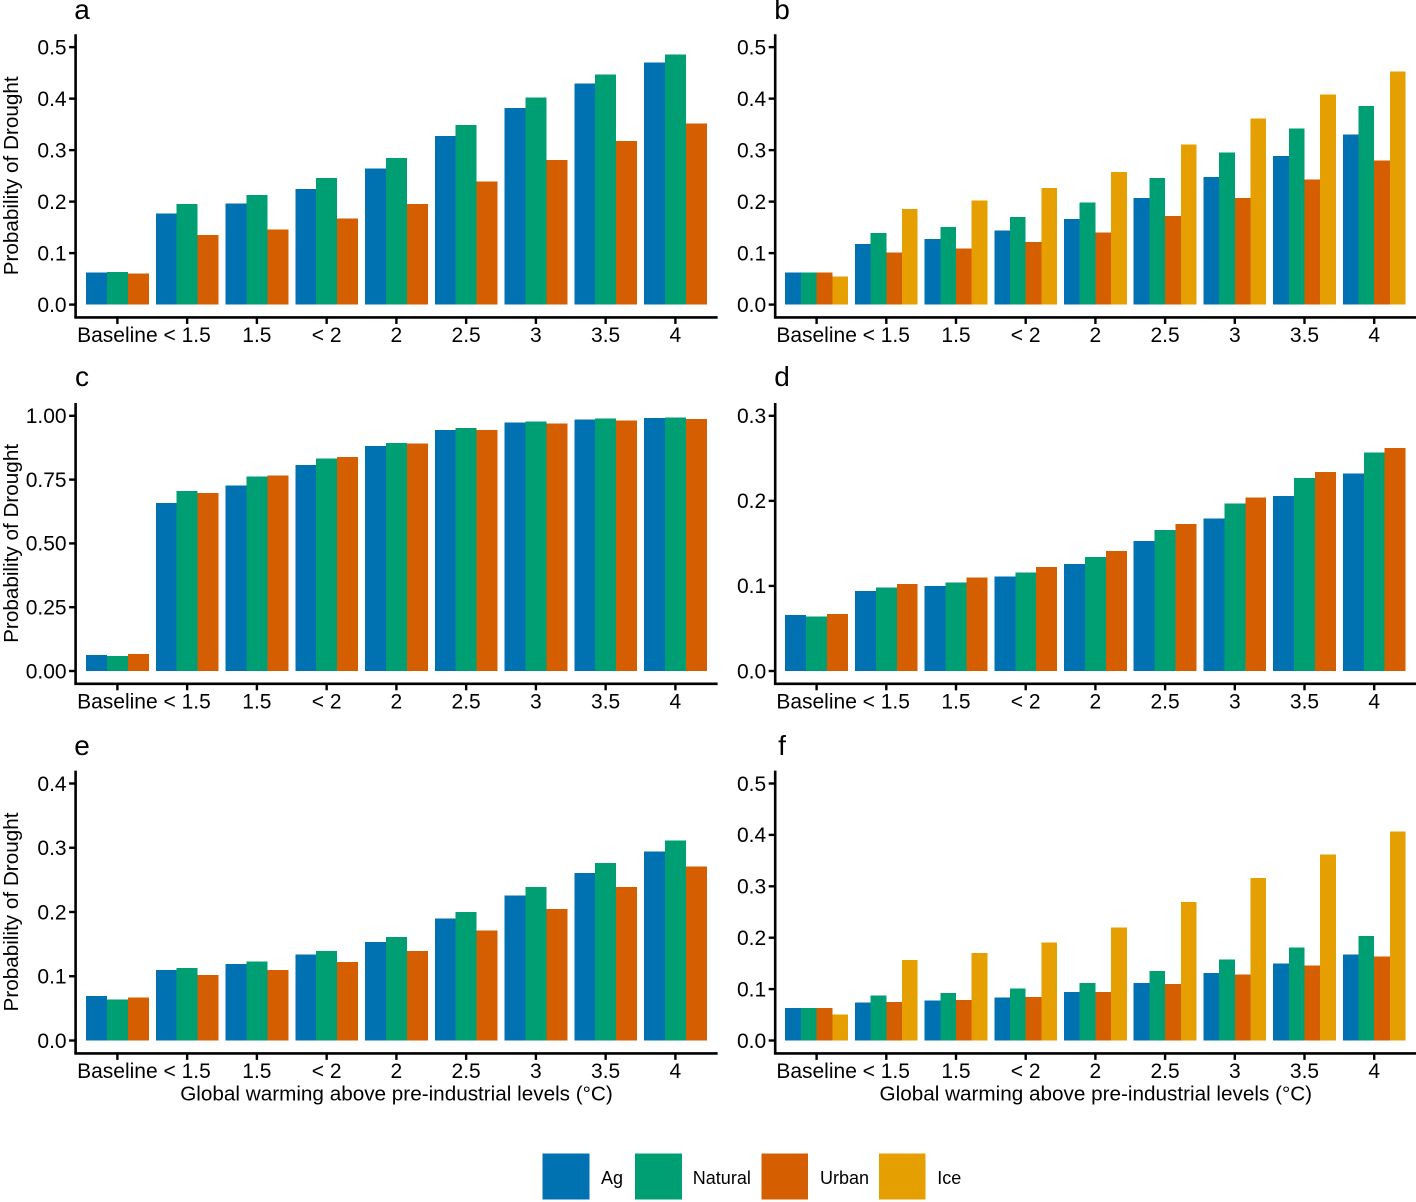 The image size is (1416, 1202). Describe the element at coordinates (782, 745) in the screenshot. I see `svg-text: f` at that location.